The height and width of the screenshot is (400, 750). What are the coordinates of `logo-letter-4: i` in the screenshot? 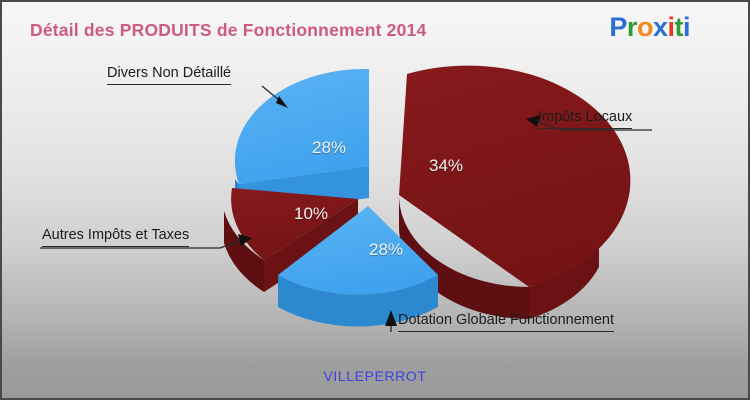 It's located at (671, 27).